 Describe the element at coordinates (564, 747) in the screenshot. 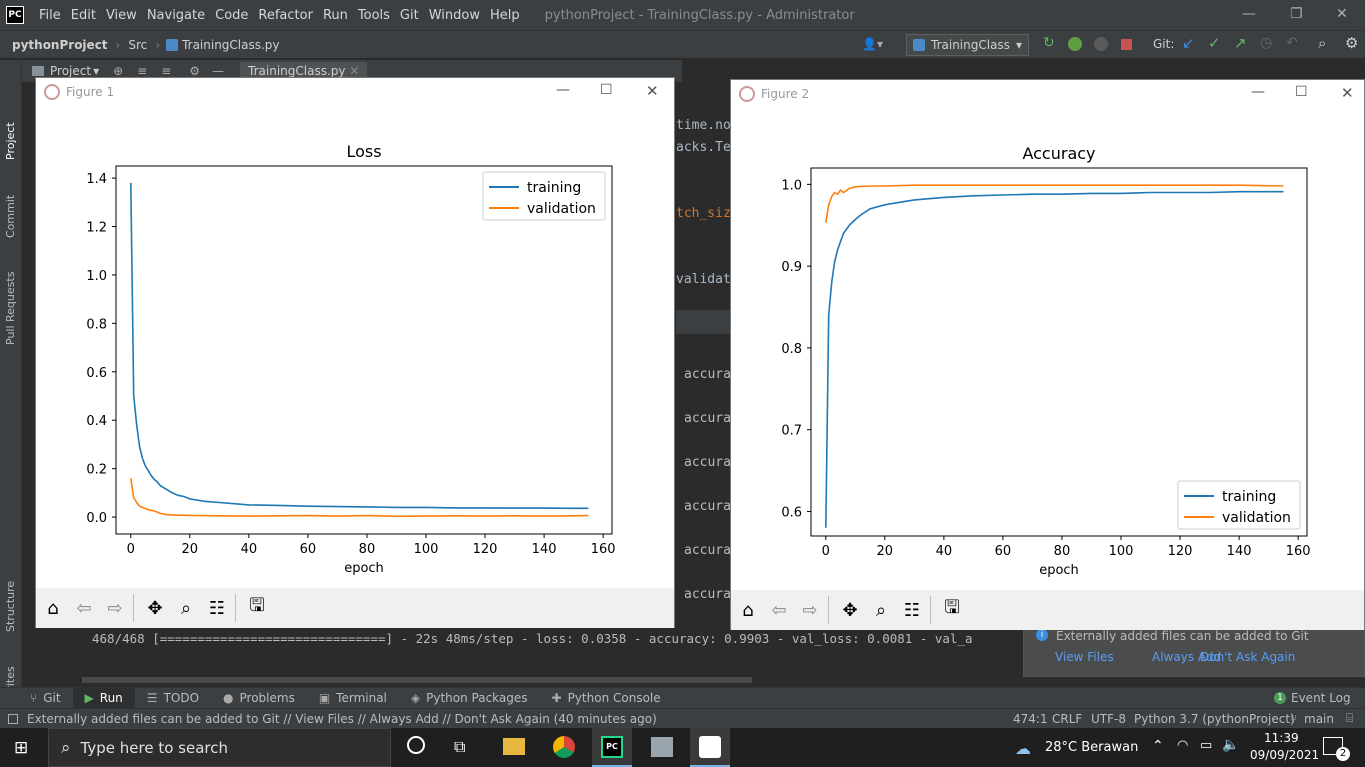

I see `chrome-icon` at that location.